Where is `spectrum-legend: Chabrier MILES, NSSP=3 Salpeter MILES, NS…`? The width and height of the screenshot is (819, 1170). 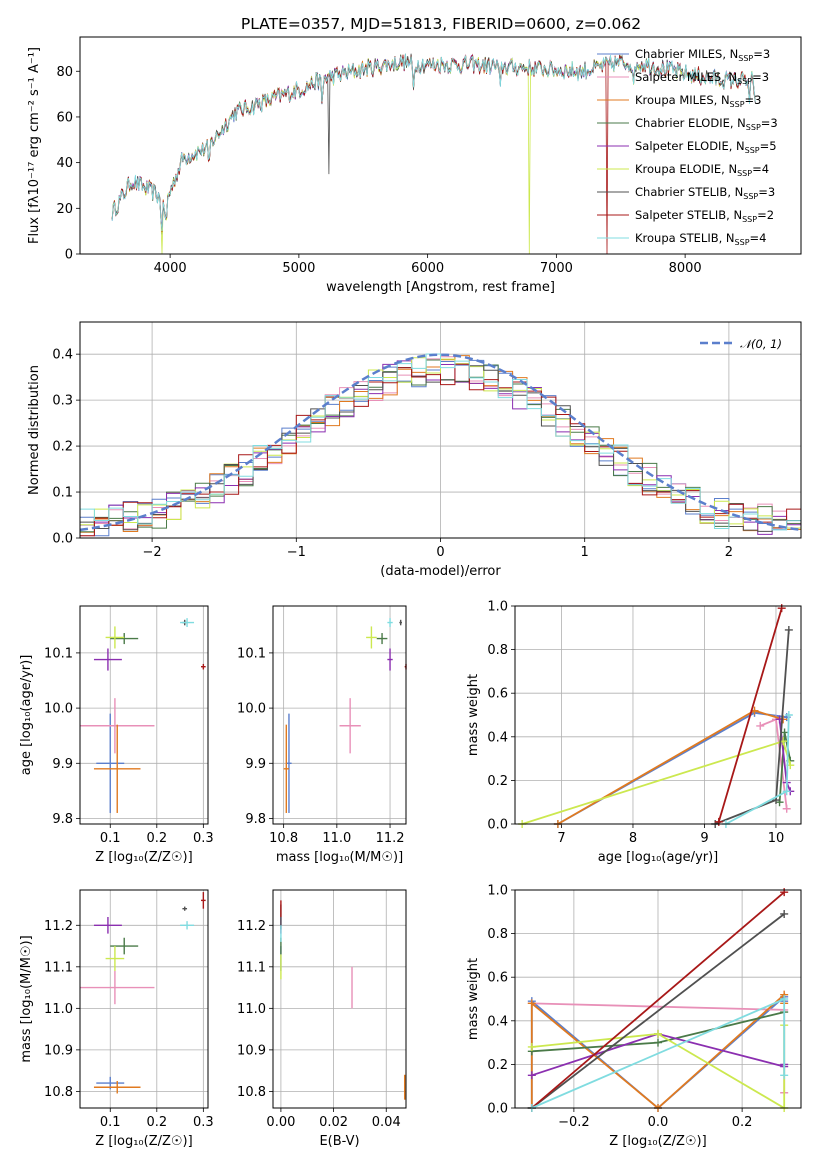 spectrum-legend: Chabrier MILES, NSSP=3 Salpeter MILES, NS… is located at coordinates (687, 147).